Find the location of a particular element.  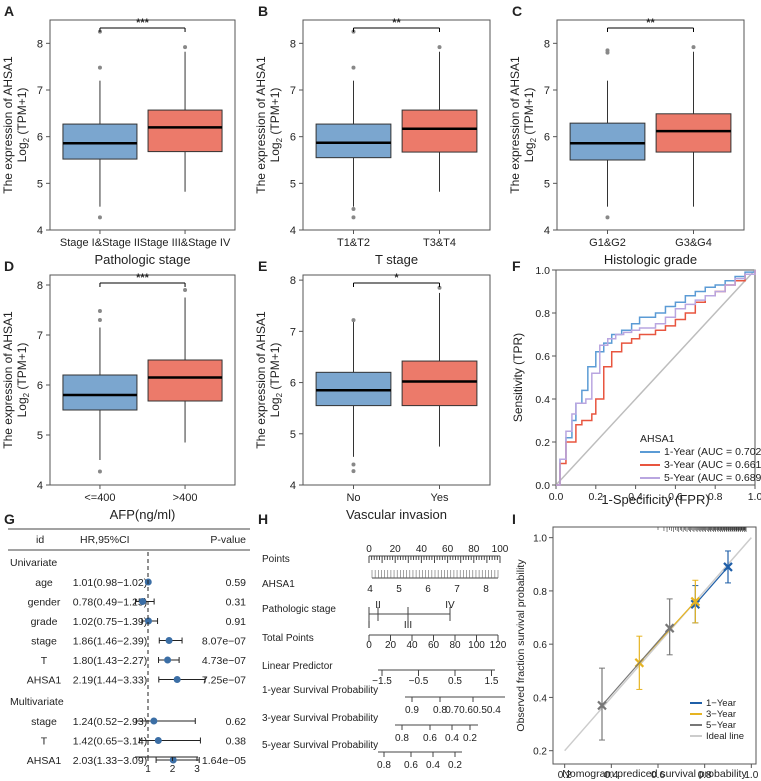

nomo-tick-label: 0.4 is located at coordinates (433, 765).